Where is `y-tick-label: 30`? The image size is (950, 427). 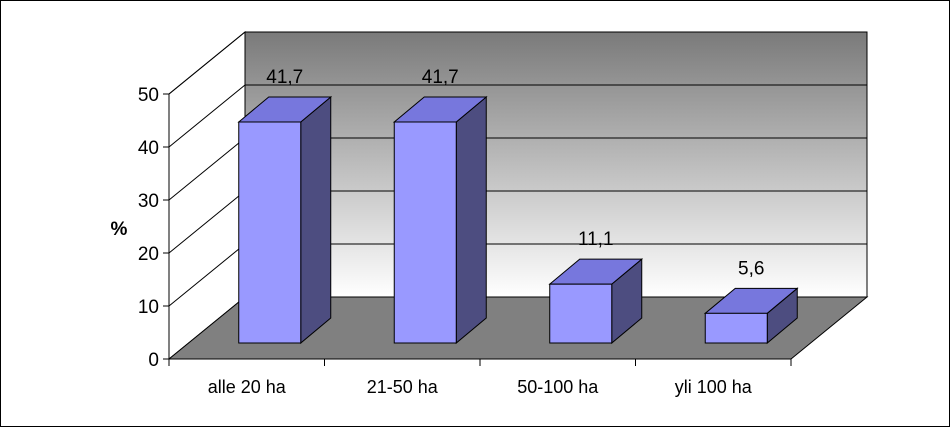 y-tick-label: 30 is located at coordinates (148, 201).